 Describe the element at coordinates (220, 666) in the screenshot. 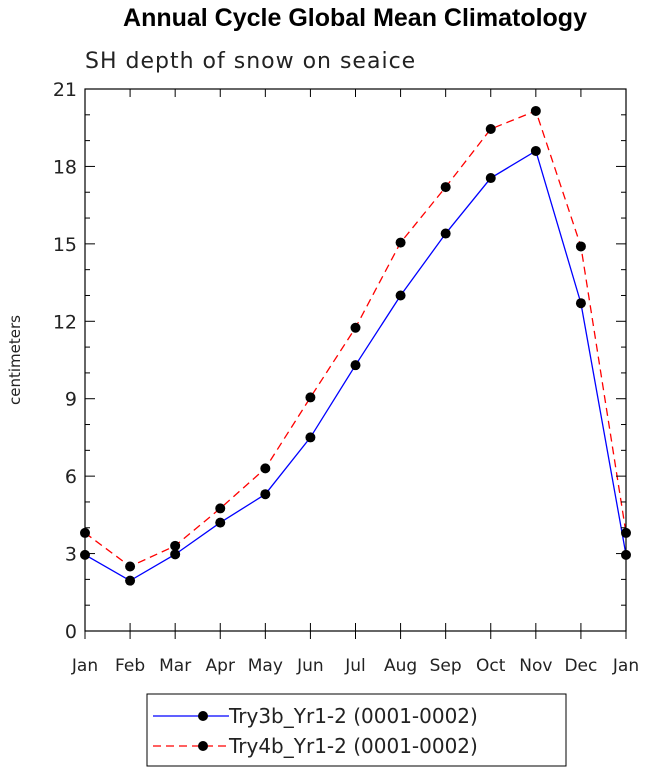

I see `x-tick-label: Apr` at that location.